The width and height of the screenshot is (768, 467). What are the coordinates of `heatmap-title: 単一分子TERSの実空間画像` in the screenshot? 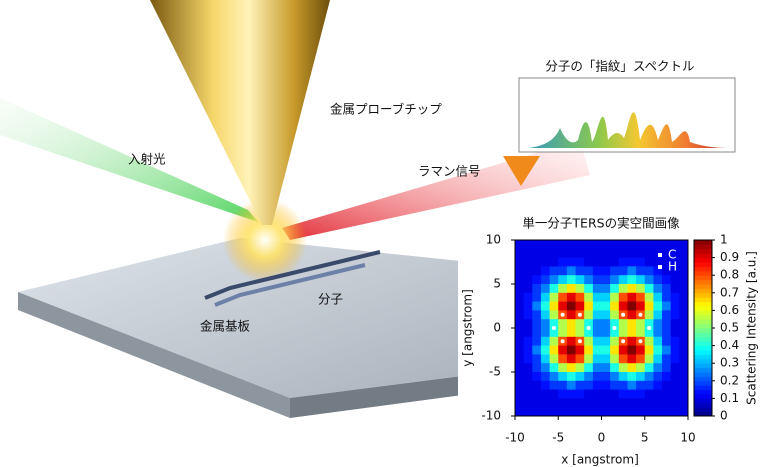 It's located at (601, 223).